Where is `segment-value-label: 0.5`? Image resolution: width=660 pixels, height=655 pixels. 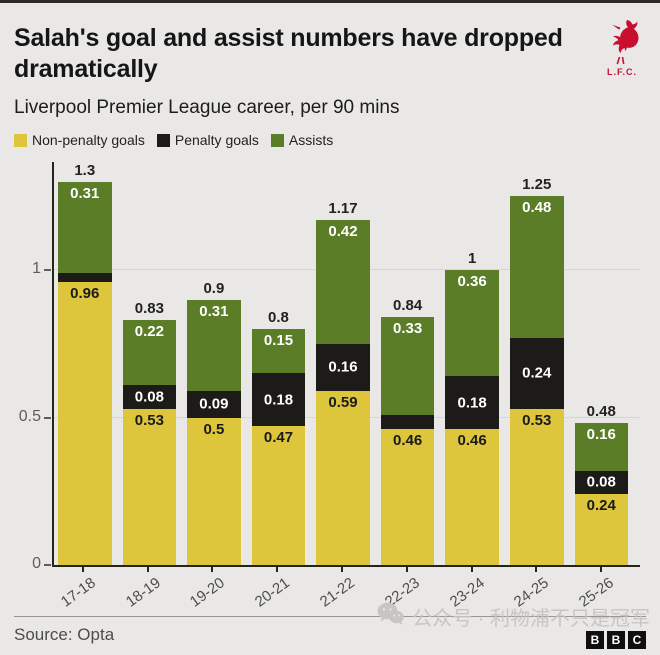 segment-value-label: 0.5 is located at coordinates (214, 429).